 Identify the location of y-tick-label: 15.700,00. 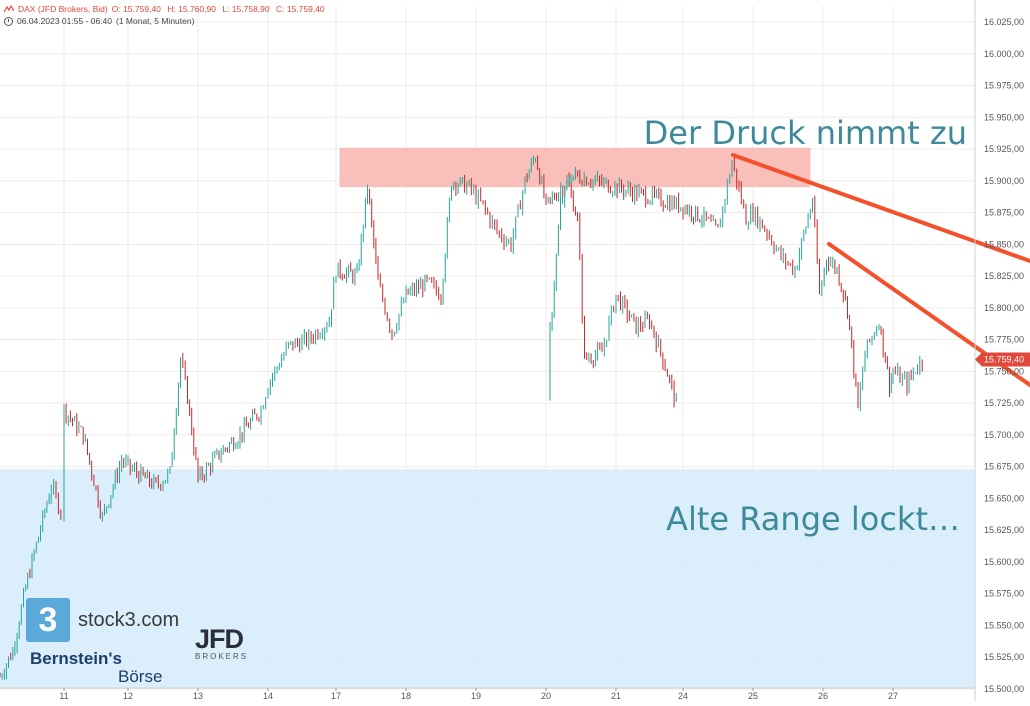
(1004, 435).